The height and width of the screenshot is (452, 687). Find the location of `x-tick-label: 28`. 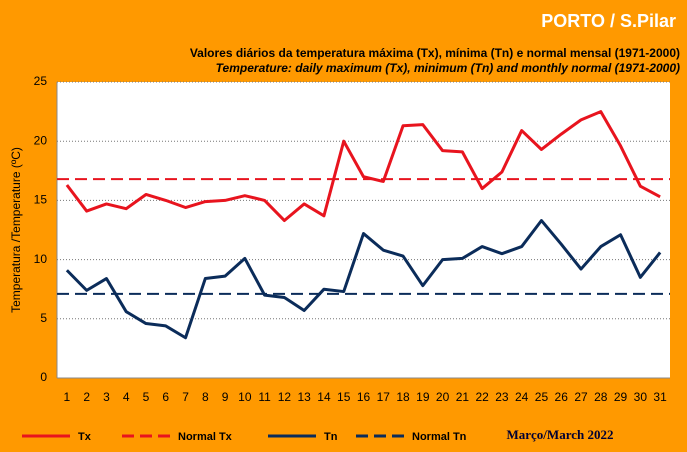

x-tick-label: 28 is located at coordinates (601, 397).